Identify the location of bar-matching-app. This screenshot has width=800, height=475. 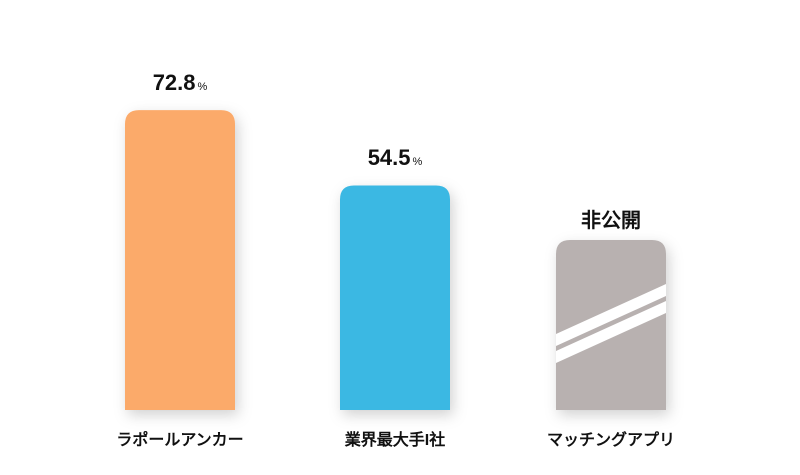
(611, 325).